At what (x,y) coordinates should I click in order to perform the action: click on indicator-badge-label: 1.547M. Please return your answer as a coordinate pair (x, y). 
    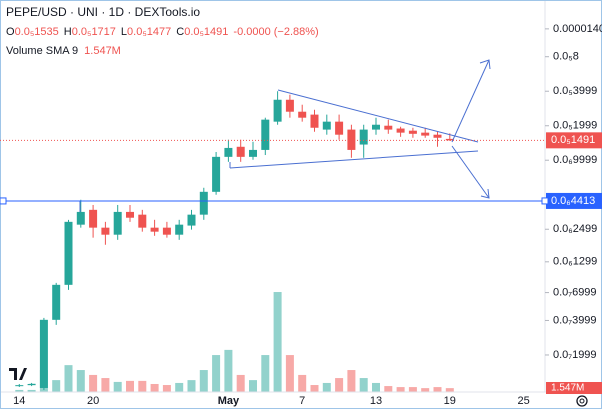
    Looking at the image, I should click on (567, 388).